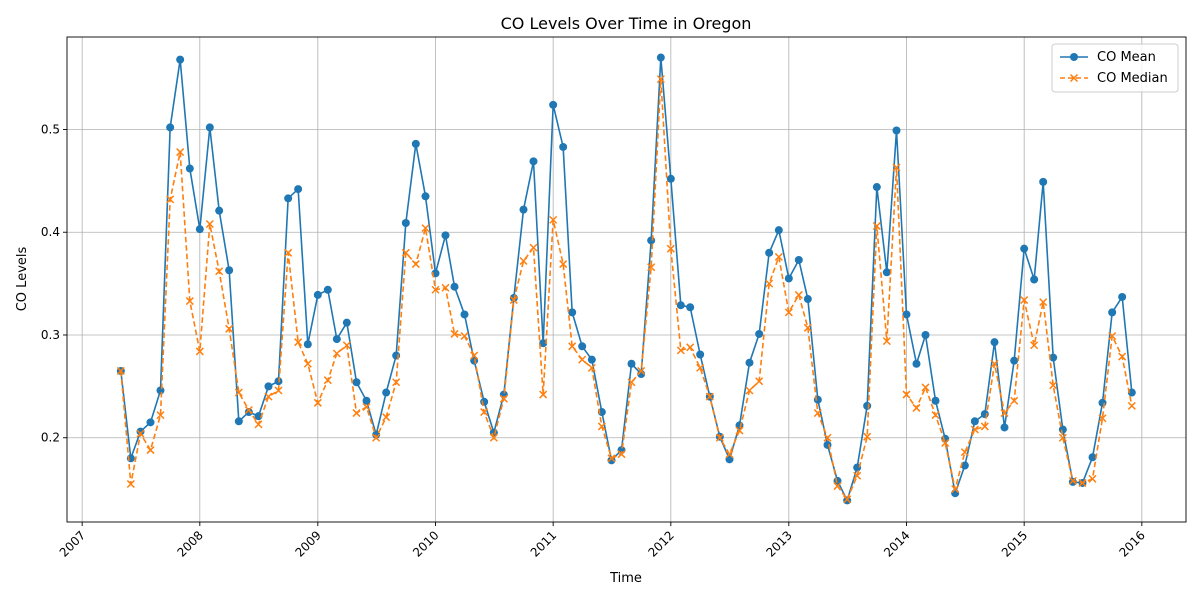 The width and height of the screenshot is (1200, 600). Describe the element at coordinates (626, 23) in the screenshot. I see `chart-title: CO Levels Over Time in Oregon` at that location.